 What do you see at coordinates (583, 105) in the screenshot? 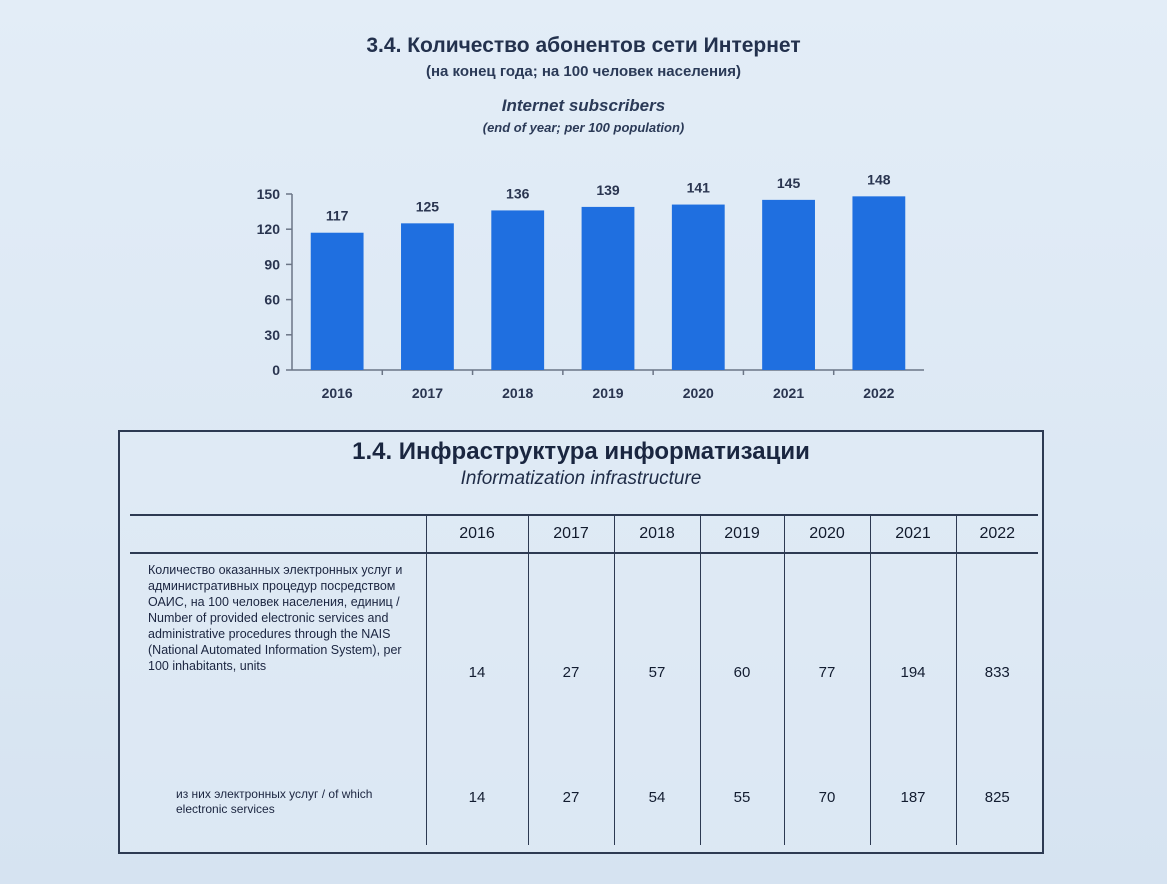
I see `chart-title-en: Internet subscribers` at bounding box center [583, 105].